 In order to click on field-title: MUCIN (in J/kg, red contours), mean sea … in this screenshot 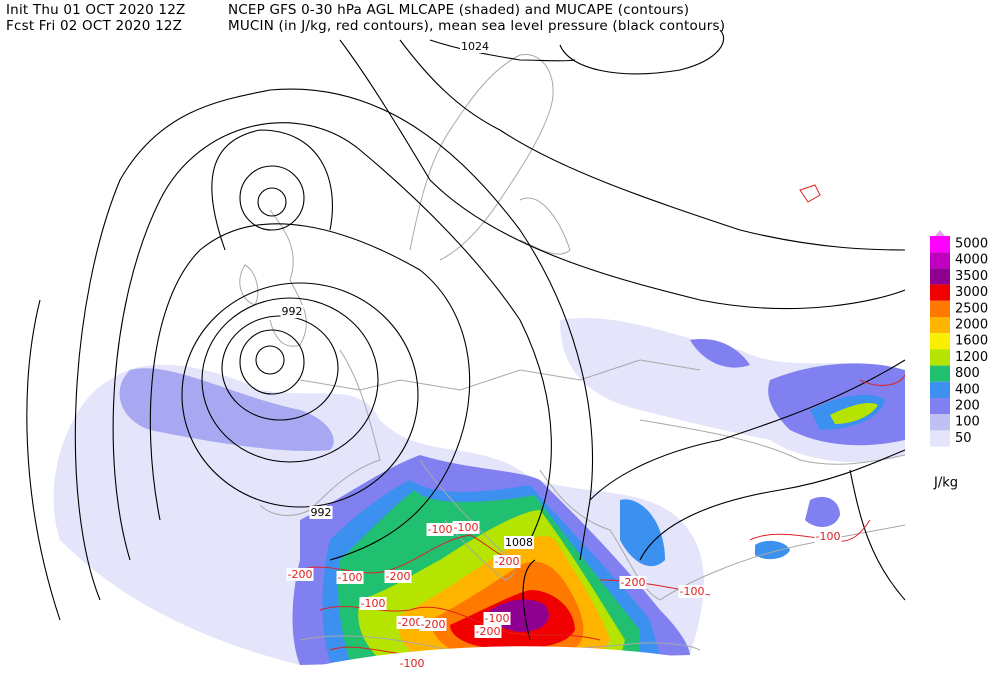, I will do `click(476, 26)`.